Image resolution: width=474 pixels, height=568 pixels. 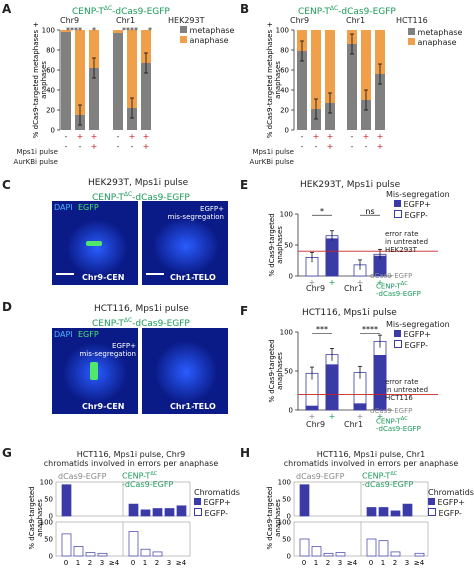 I want to click on micrograph-d-note: EGFP+ mis-segregation, so click(x=107, y=350).